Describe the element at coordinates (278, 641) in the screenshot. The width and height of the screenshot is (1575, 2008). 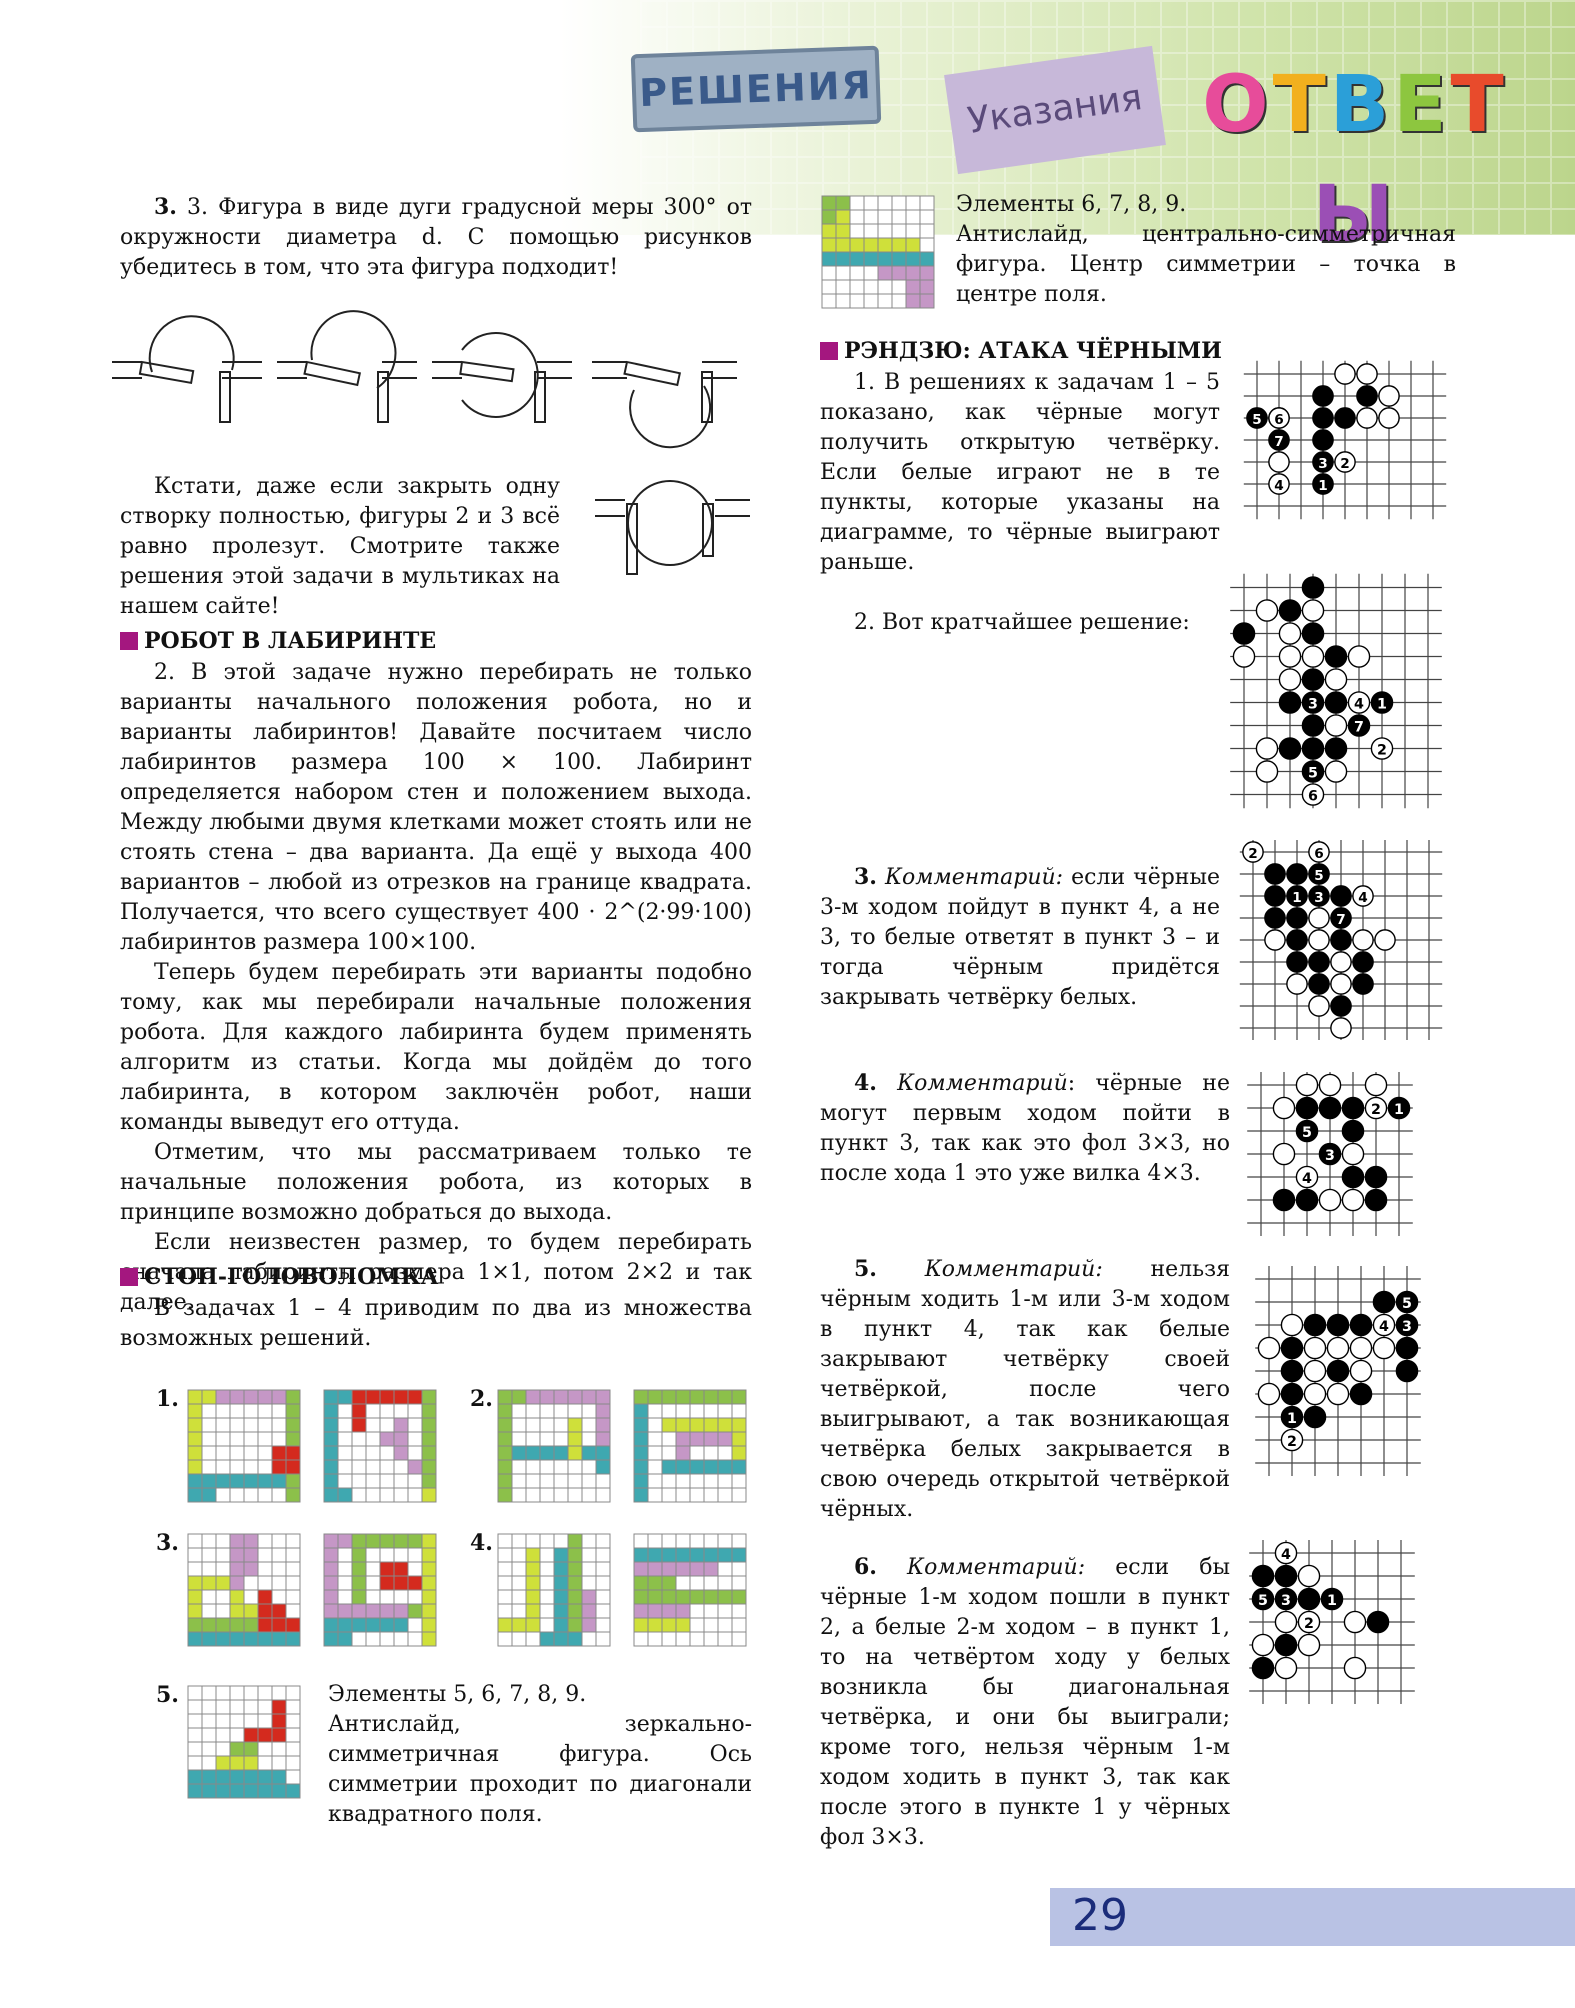
I see `section-robot-title: РОБОТ В ЛАБИРИНТЕ` at that location.